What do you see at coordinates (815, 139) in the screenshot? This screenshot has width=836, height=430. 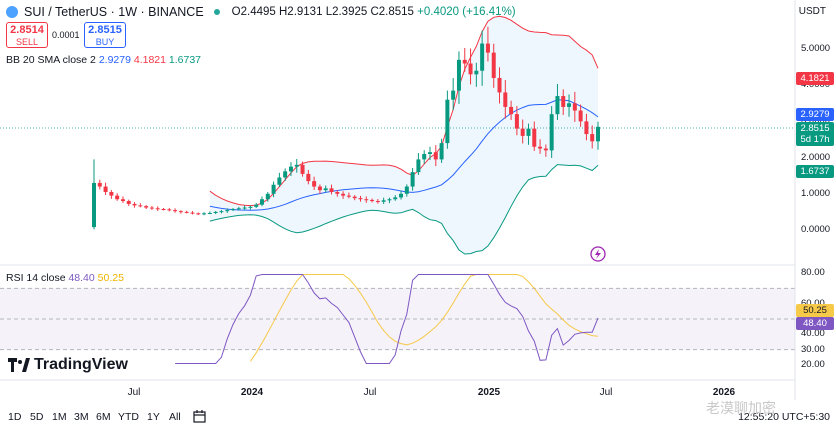 I see `countdown-value: 5d 17h` at bounding box center [815, 139].